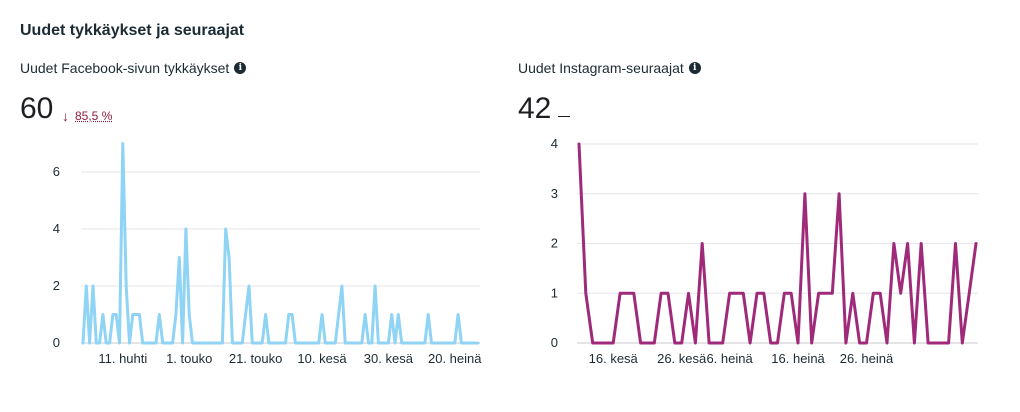 This screenshot has width=1020, height=412. Describe the element at coordinates (554, 292) in the screenshot. I see `y-tick-label: 1` at that location.